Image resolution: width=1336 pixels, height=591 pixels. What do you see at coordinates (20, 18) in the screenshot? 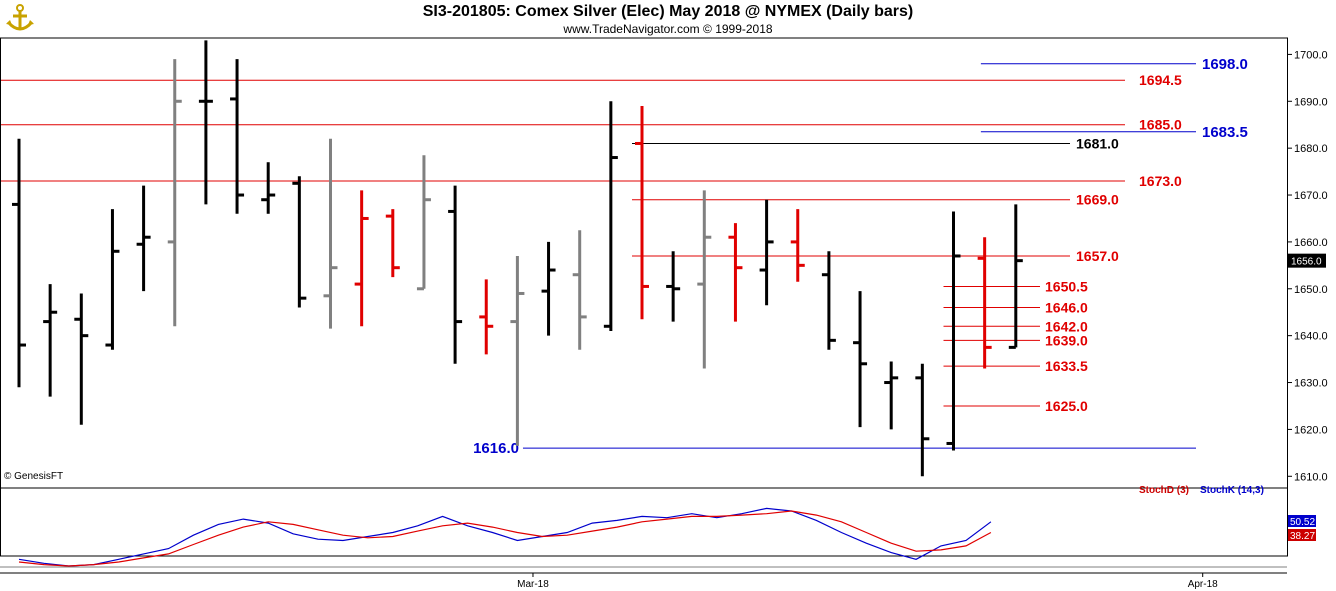
I see `gold-anchor-logo-icon` at bounding box center [20, 18].